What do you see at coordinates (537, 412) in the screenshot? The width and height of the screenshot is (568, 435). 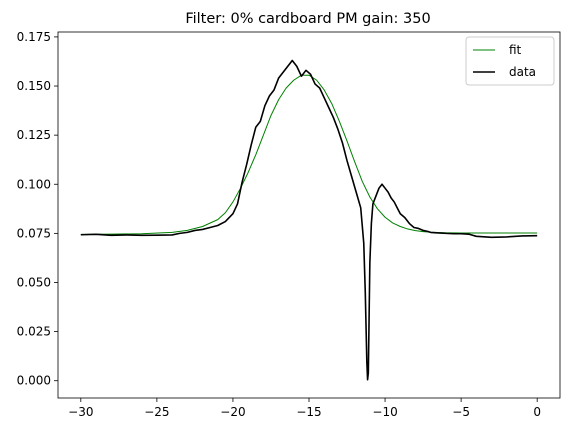 I see `x-tick-label: 0` at bounding box center [537, 412].